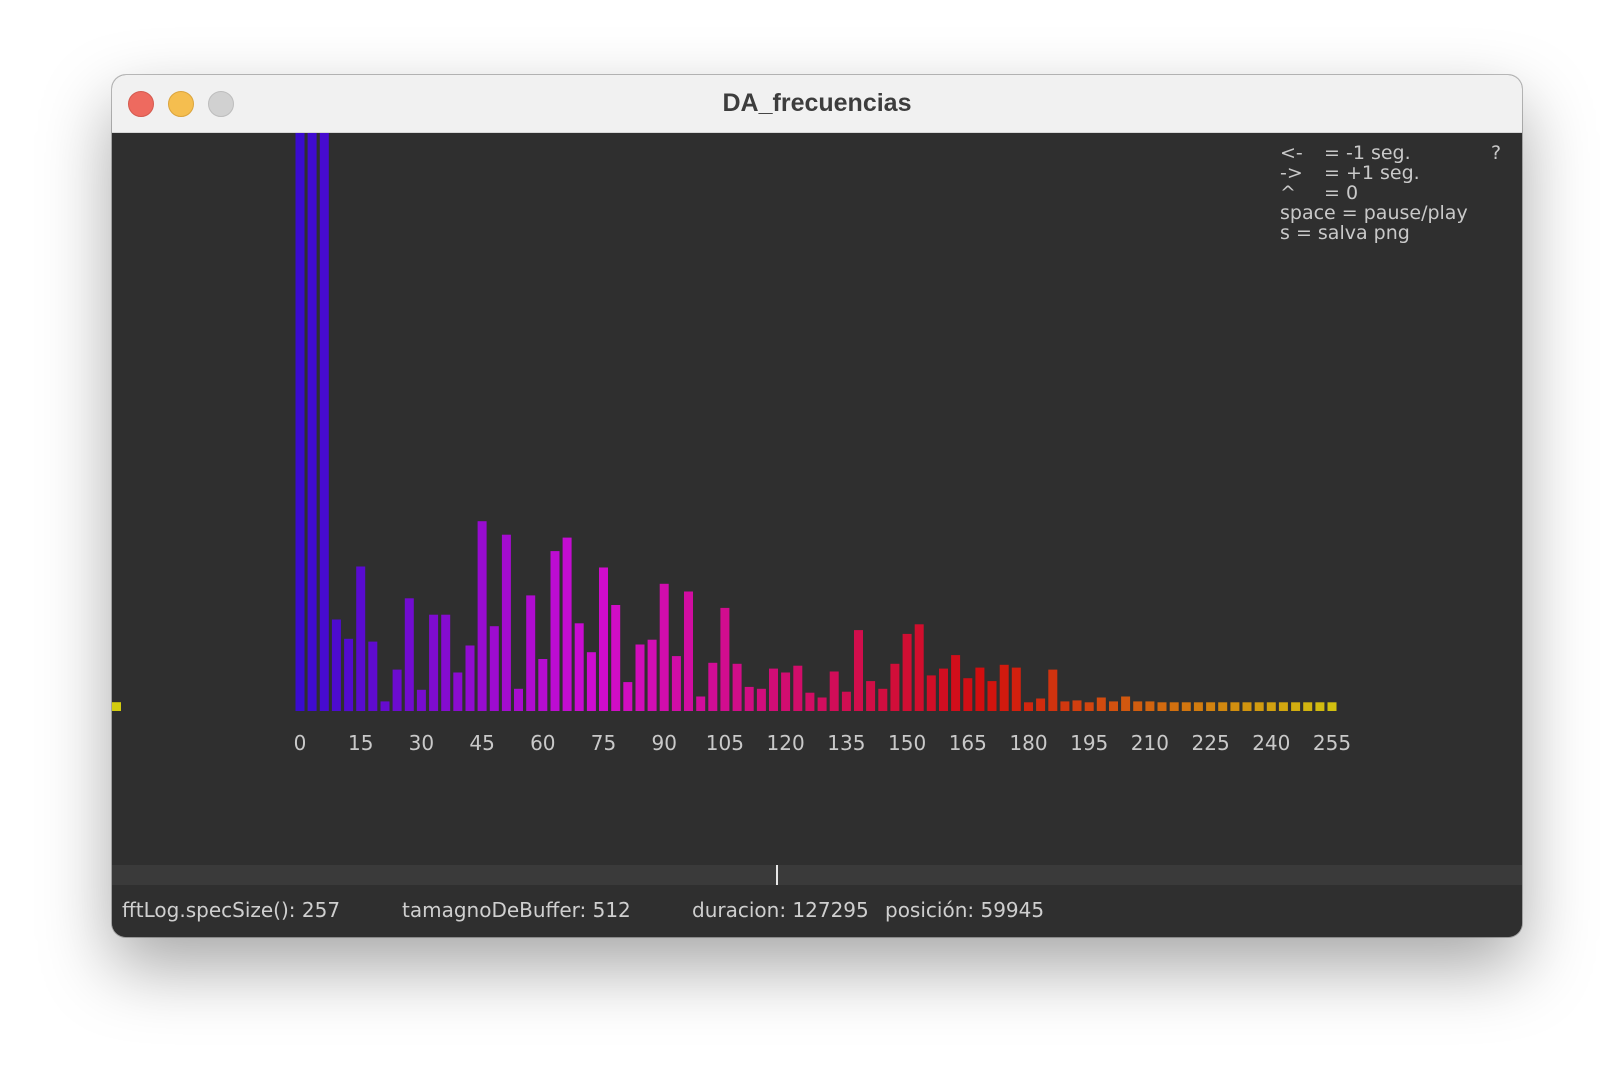 The width and height of the screenshot is (1624, 1080). I want to click on x-tick-label: 255, so click(1332, 743).